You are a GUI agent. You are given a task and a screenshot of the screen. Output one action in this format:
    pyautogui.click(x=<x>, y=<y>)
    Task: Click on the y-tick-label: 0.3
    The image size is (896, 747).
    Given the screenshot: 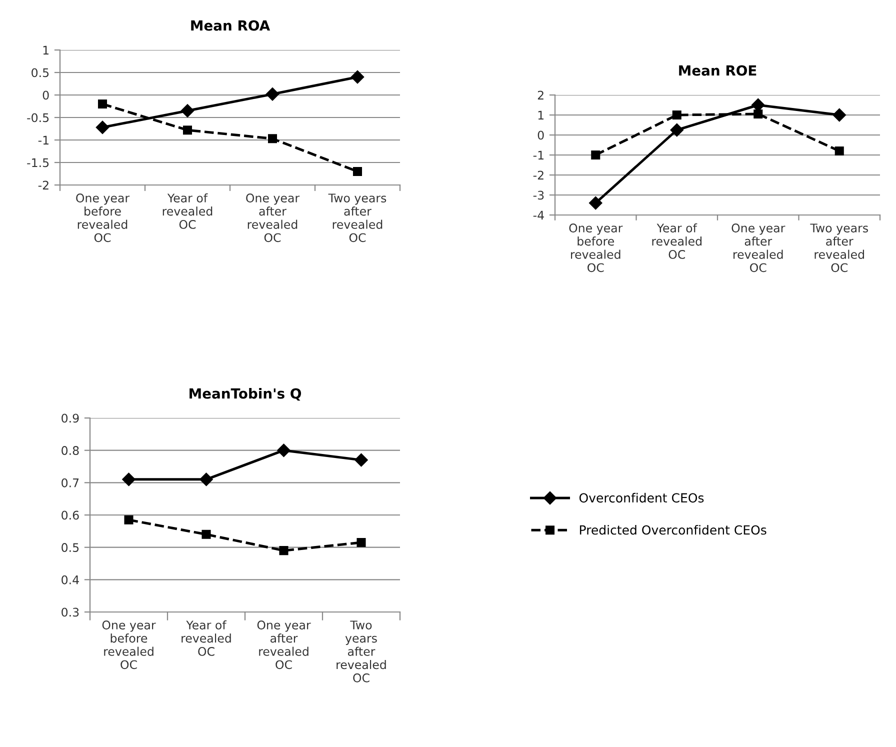 What is the action you would take?
    pyautogui.click(x=70, y=612)
    